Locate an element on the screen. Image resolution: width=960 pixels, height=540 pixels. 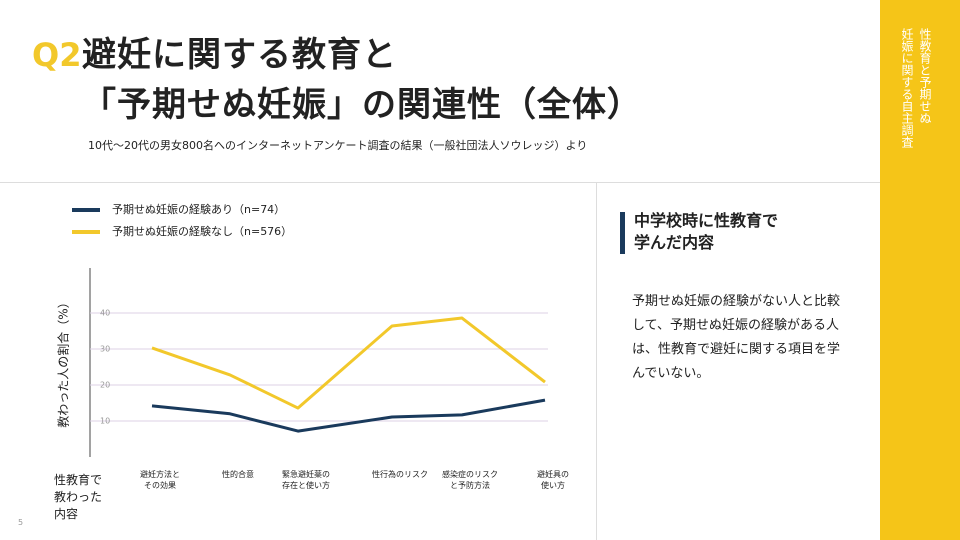
badge: Q2 is located at coordinates (57, 55).